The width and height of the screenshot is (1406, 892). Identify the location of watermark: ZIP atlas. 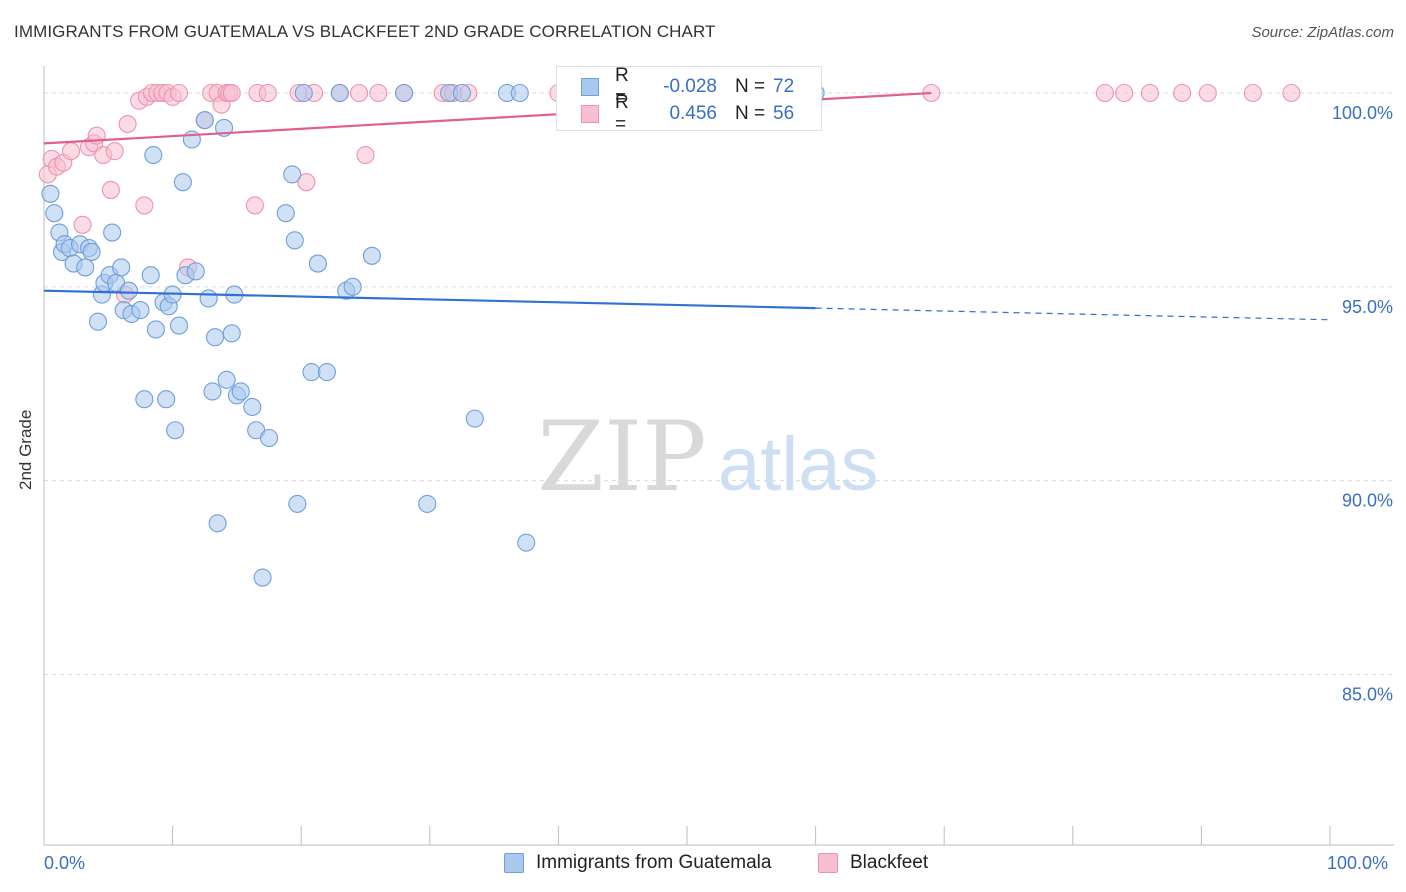
(707, 457).